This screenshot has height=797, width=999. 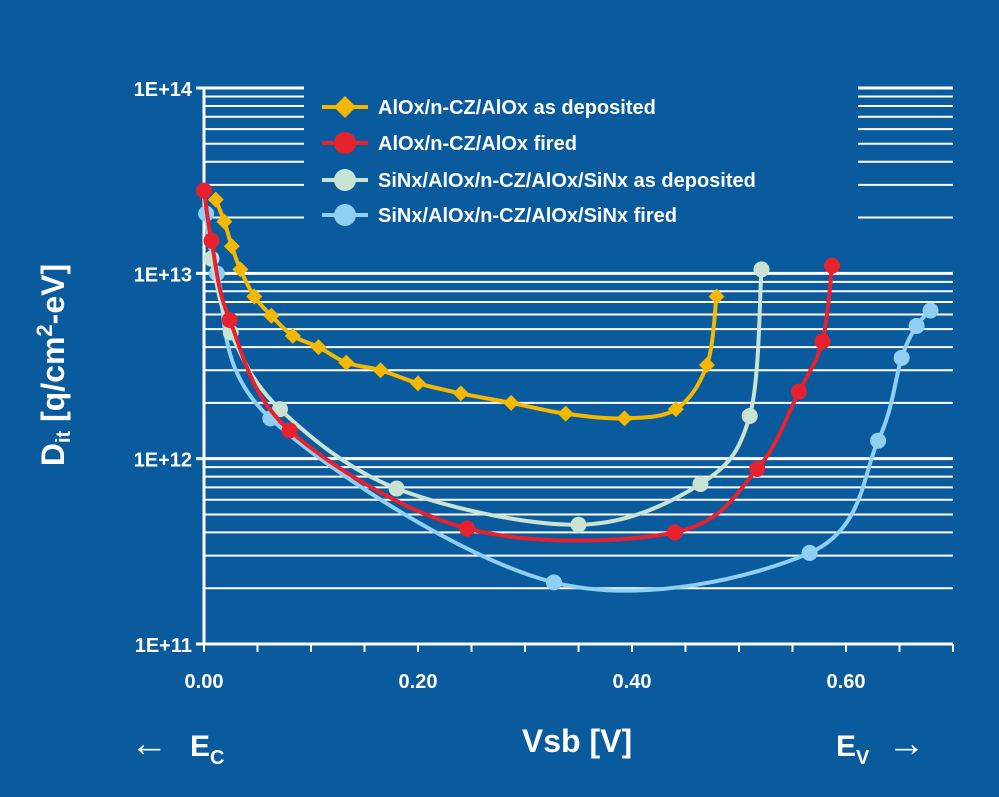 I want to click on legend-label: SiNx/AlOx/n-CZ/AlOx/SiNx as deposited, so click(x=567, y=181).